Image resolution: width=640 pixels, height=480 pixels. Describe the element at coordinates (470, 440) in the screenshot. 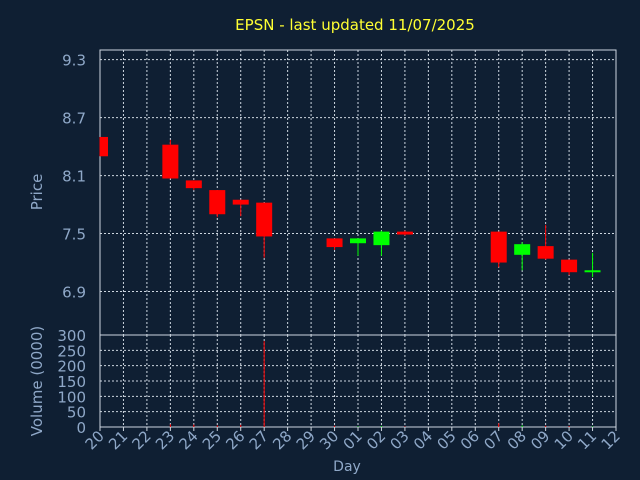

I see `x-tick-label: 06` at that location.